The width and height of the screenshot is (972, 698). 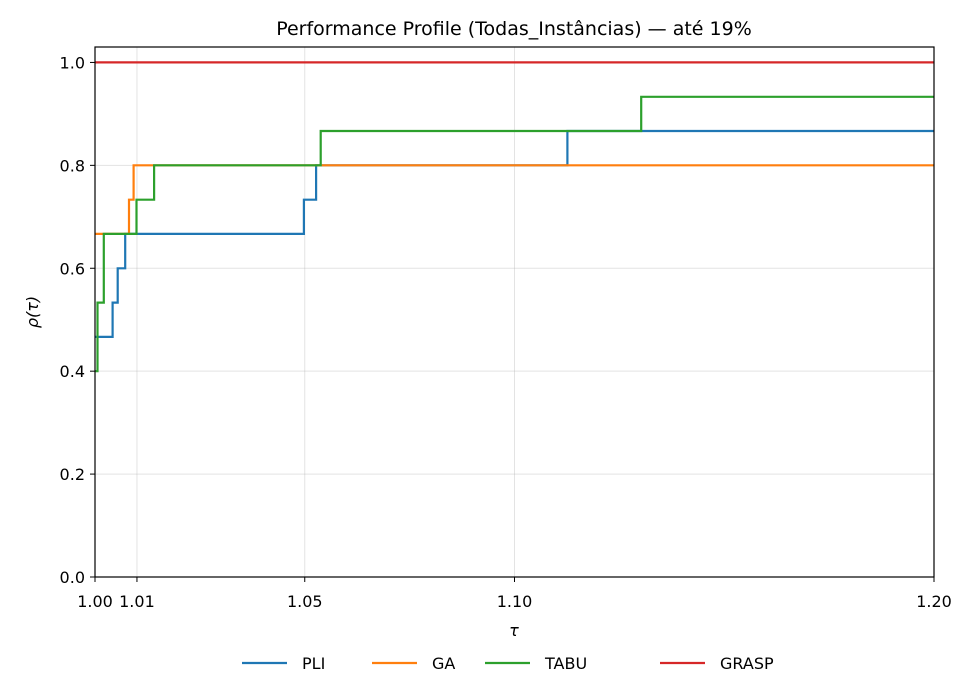 I want to click on x-tick-label: 1.10, so click(x=515, y=601).